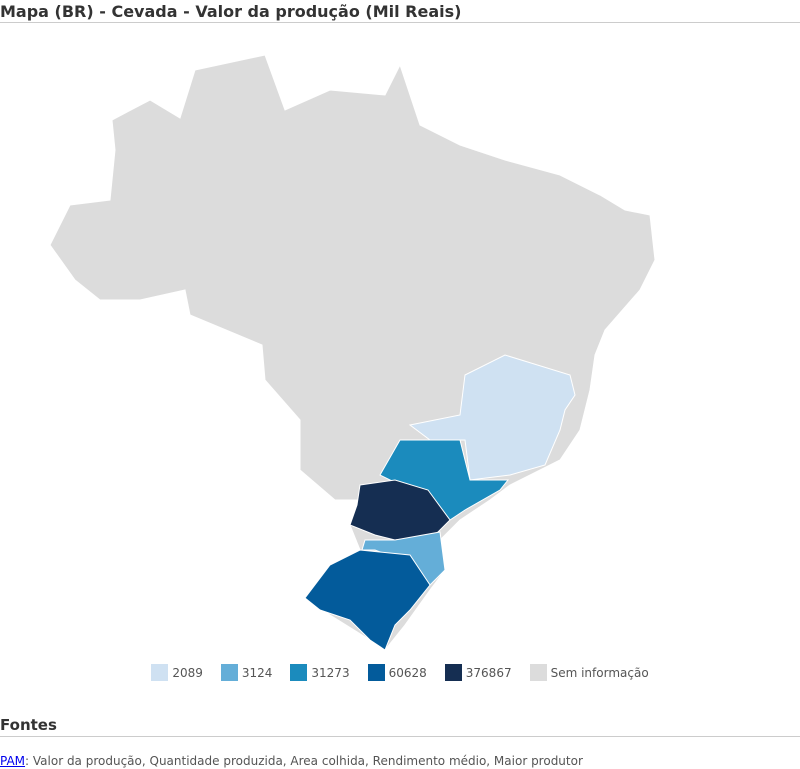 This screenshot has width=800, height=769. I want to click on legend-label: Sem informação, so click(599, 672).